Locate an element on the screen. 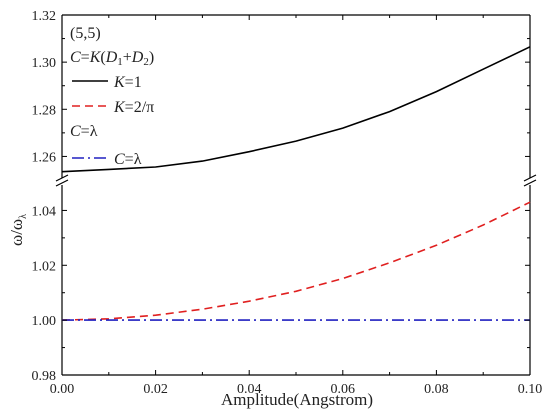  y-tick-label: 1.28 is located at coordinates (44, 110).